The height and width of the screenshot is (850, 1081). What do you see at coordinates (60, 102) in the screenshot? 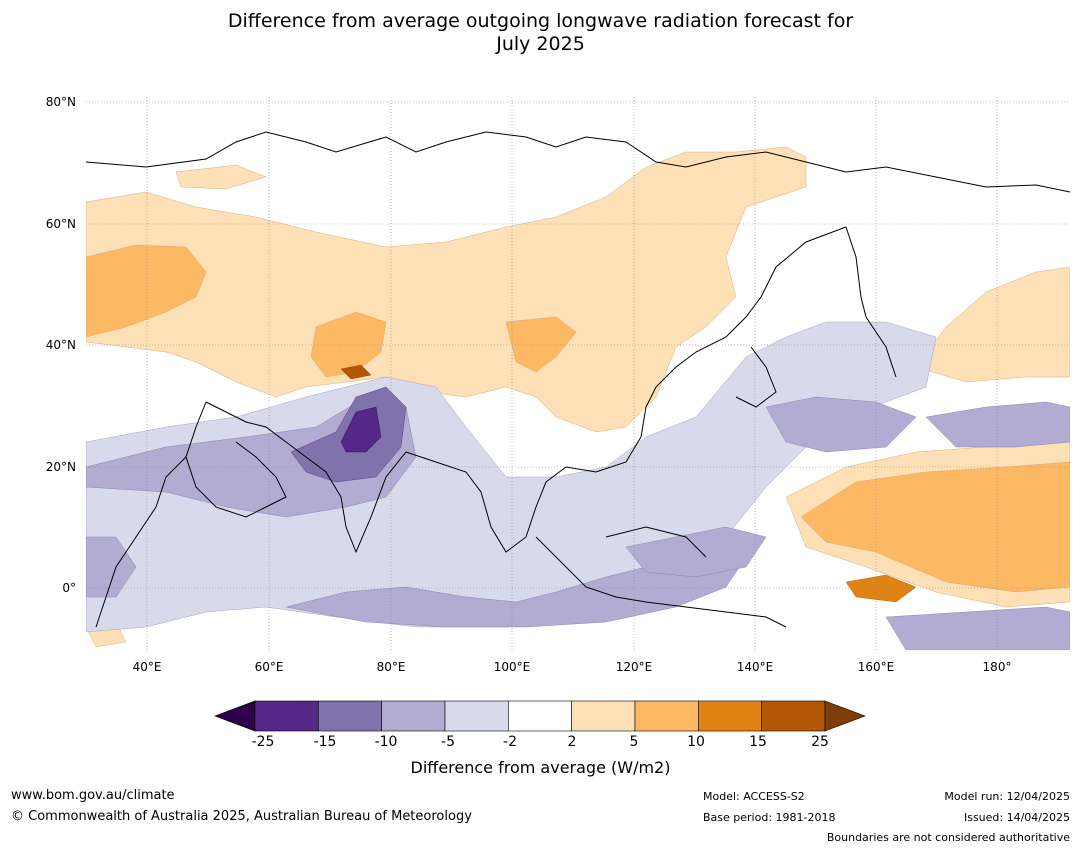
I see `lat-label-80n: 80°N` at bounding box center [60, 102].